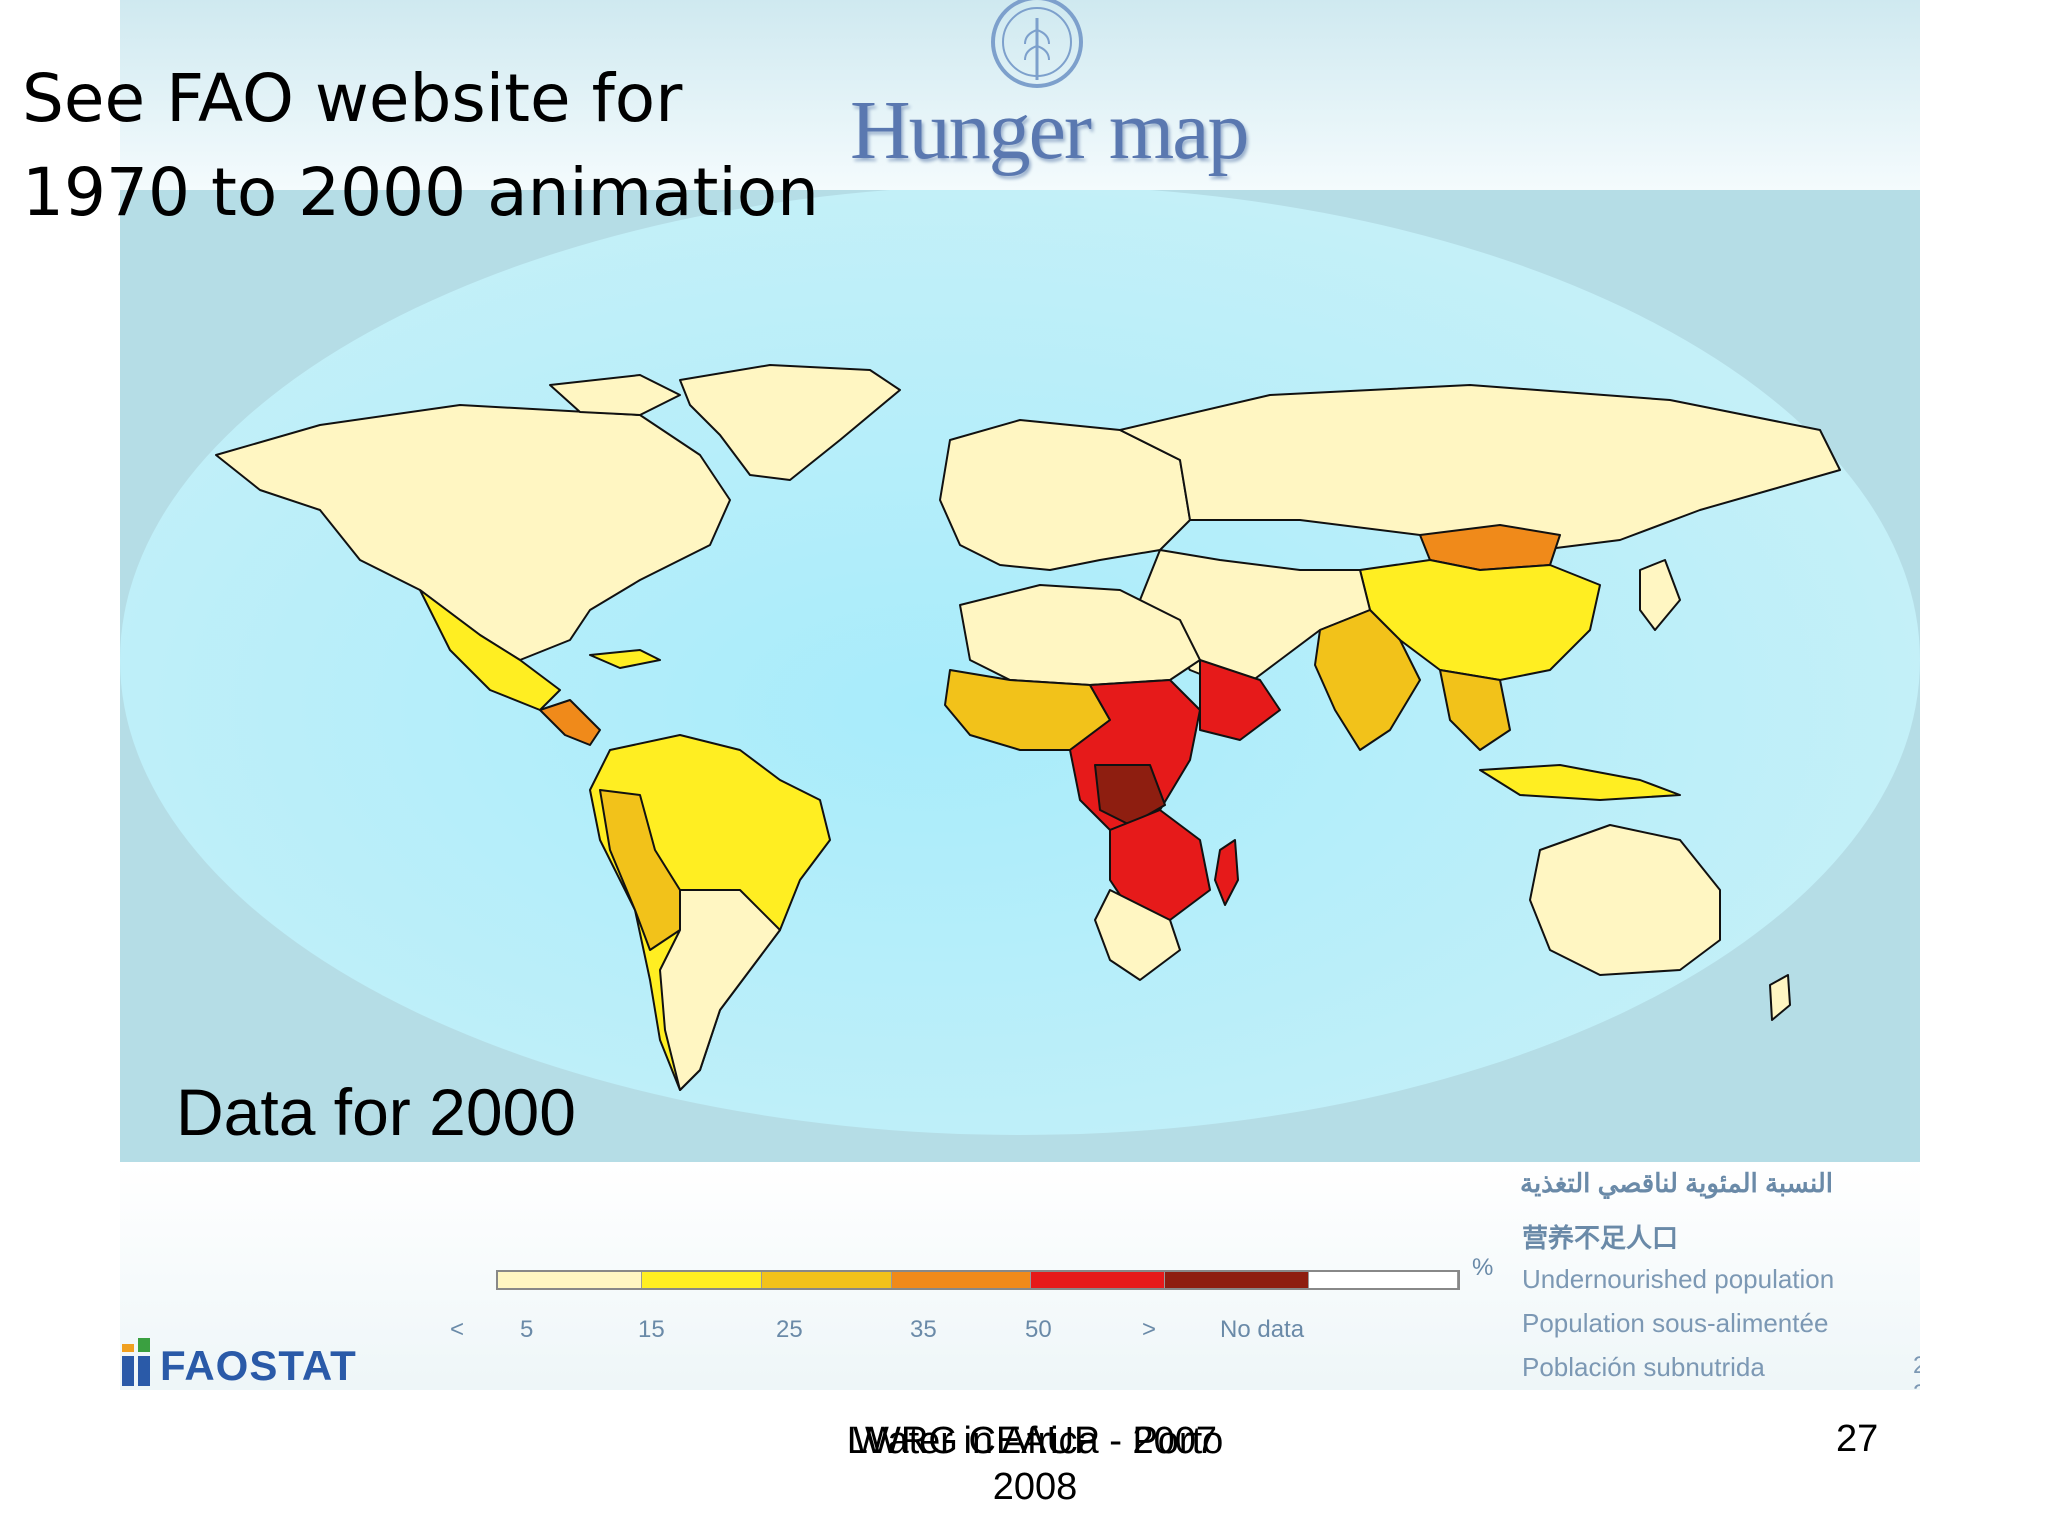  I want to click on region-europe, so click(1065, 495).